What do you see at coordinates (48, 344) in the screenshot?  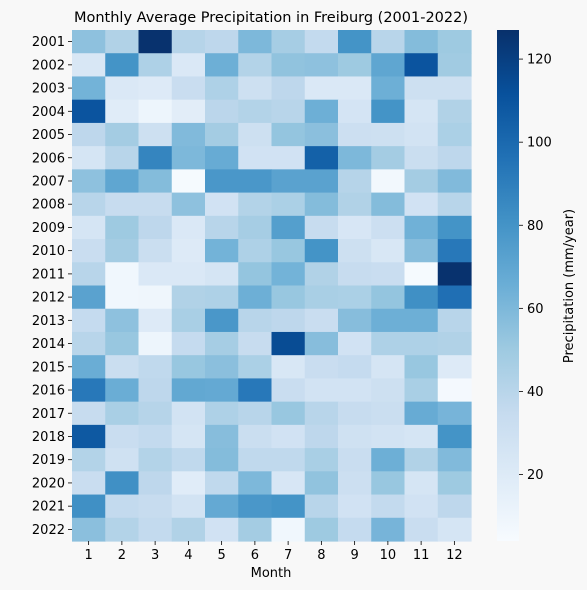 I see `y-tick-label: 2014` at bounding box center [48, 344].